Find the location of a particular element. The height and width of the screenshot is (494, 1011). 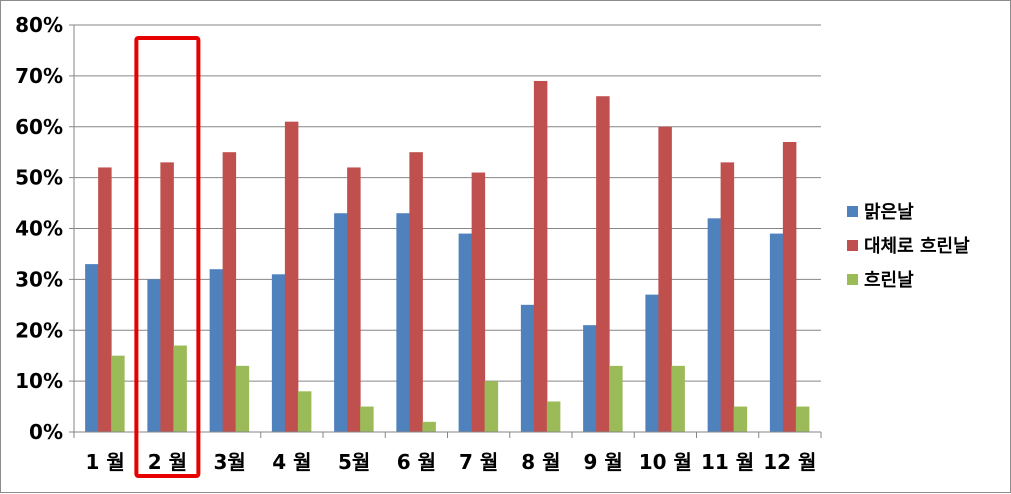

y-tick-label: 20% is located at coordinates (39, 330).